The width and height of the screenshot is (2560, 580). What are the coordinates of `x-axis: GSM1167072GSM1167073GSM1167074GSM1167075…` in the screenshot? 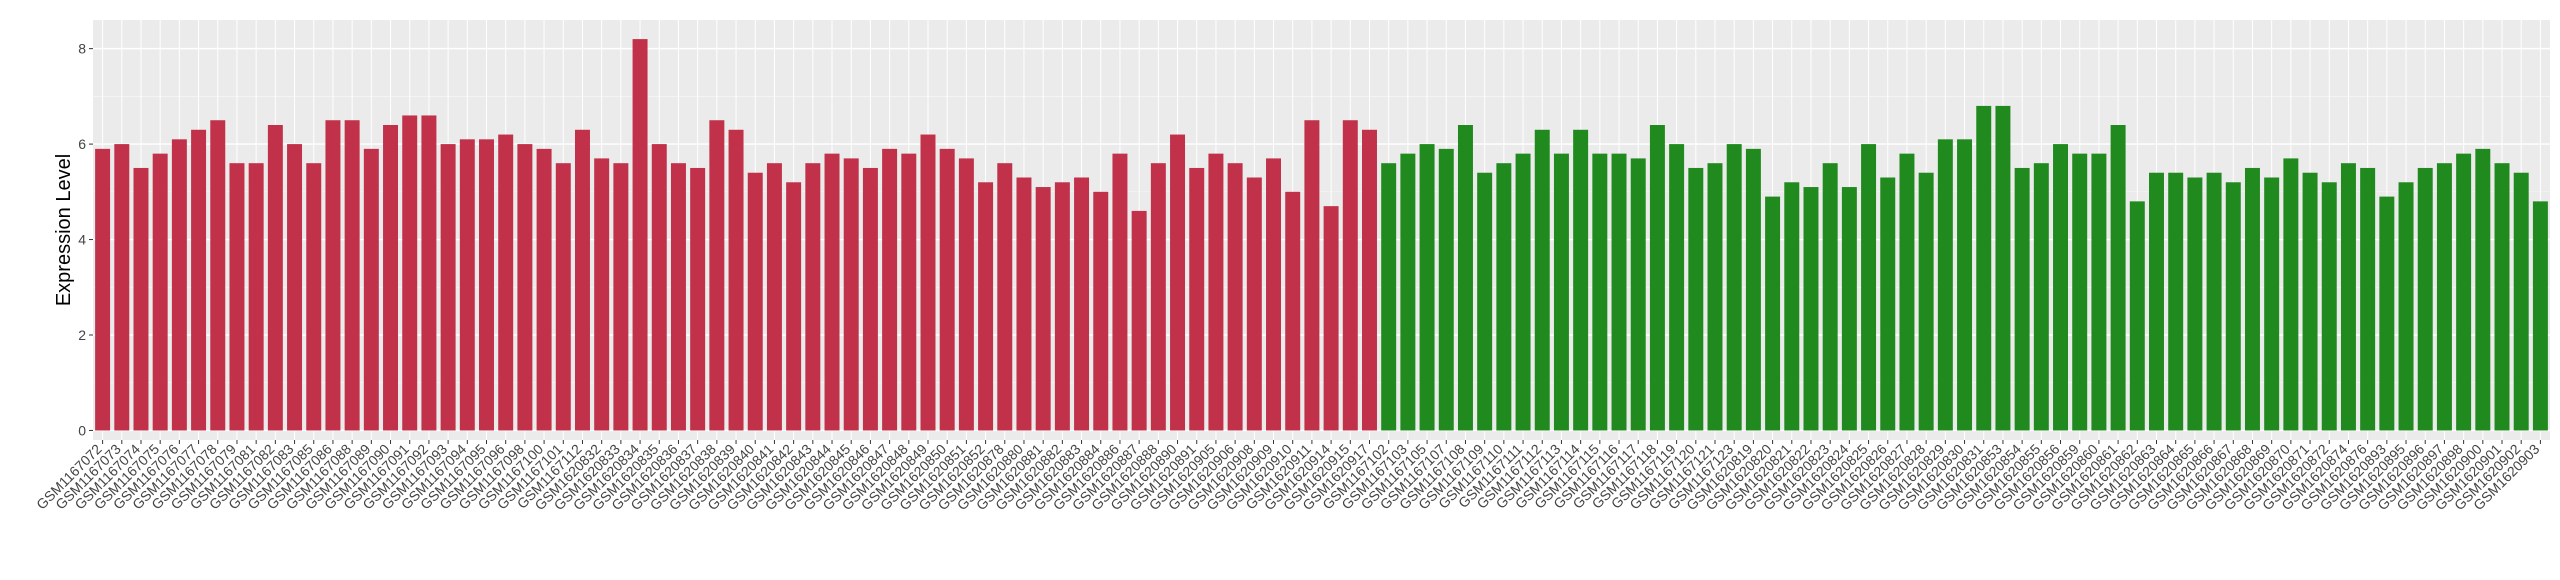 It's located at (1288, 476).